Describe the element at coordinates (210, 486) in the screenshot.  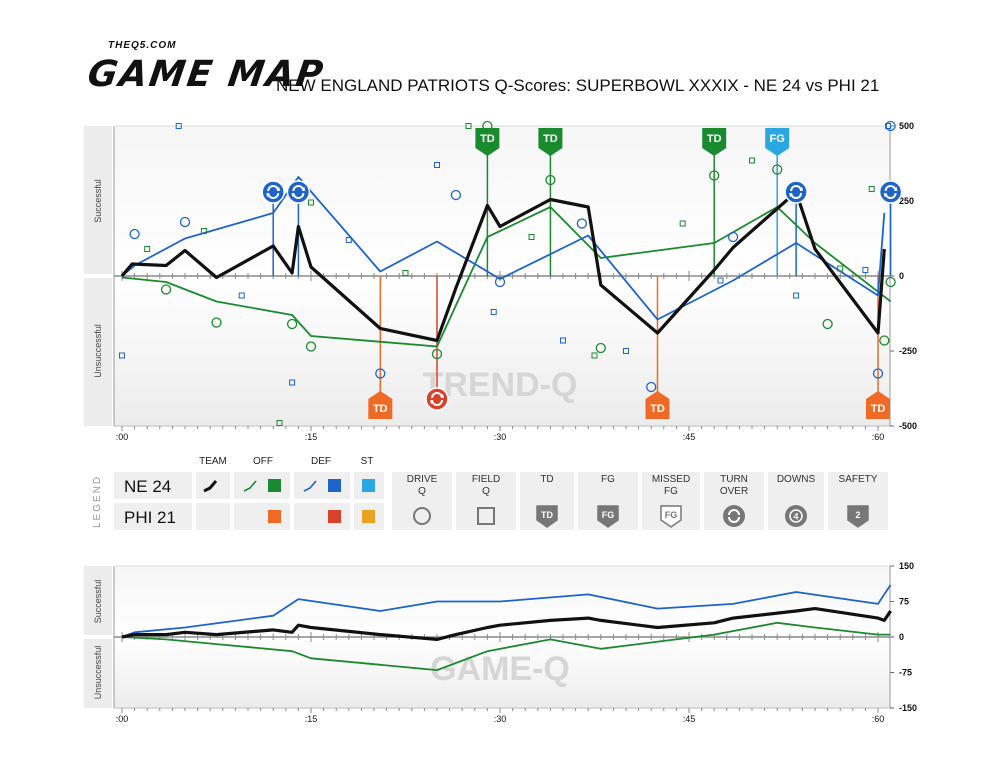
I see `team-line-swatch` at that location.